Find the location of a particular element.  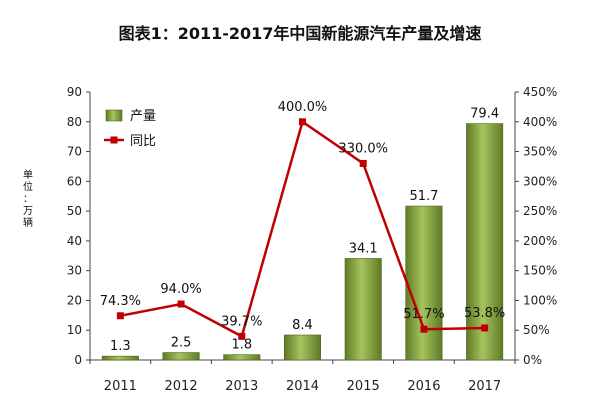

legend-swatch-bar is located at coordinates (114, 115).